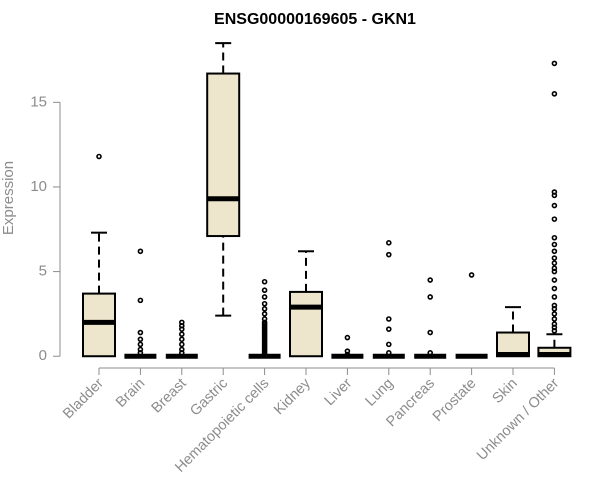 This screenshot has width=600, height=500. What do you see at coordinates (430, 318) in the screenshot?
I see `box-pancreas` at bounding box center [430, 318].